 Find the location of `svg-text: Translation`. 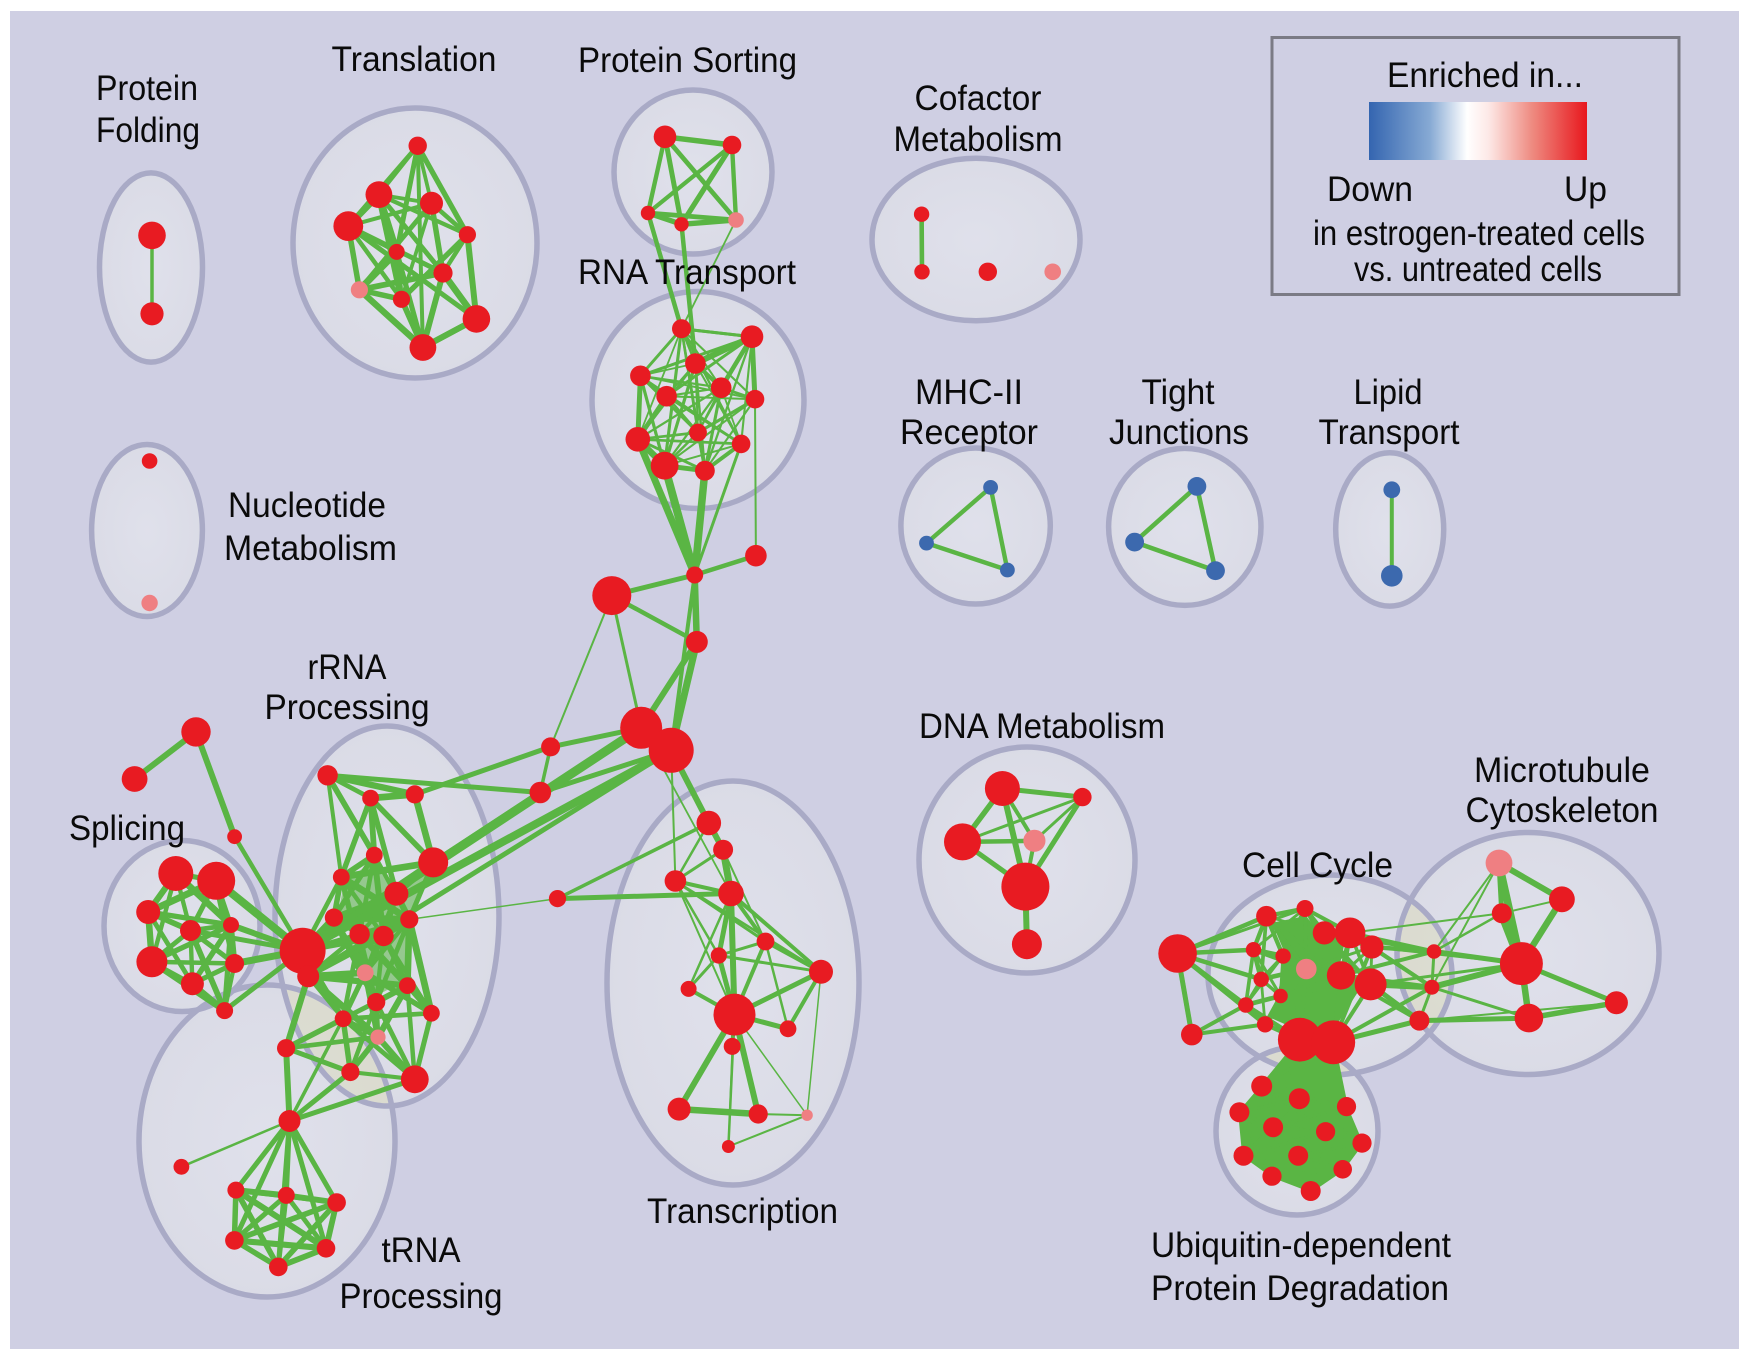

svg-text: Translation is located at coordinates (414, 59).